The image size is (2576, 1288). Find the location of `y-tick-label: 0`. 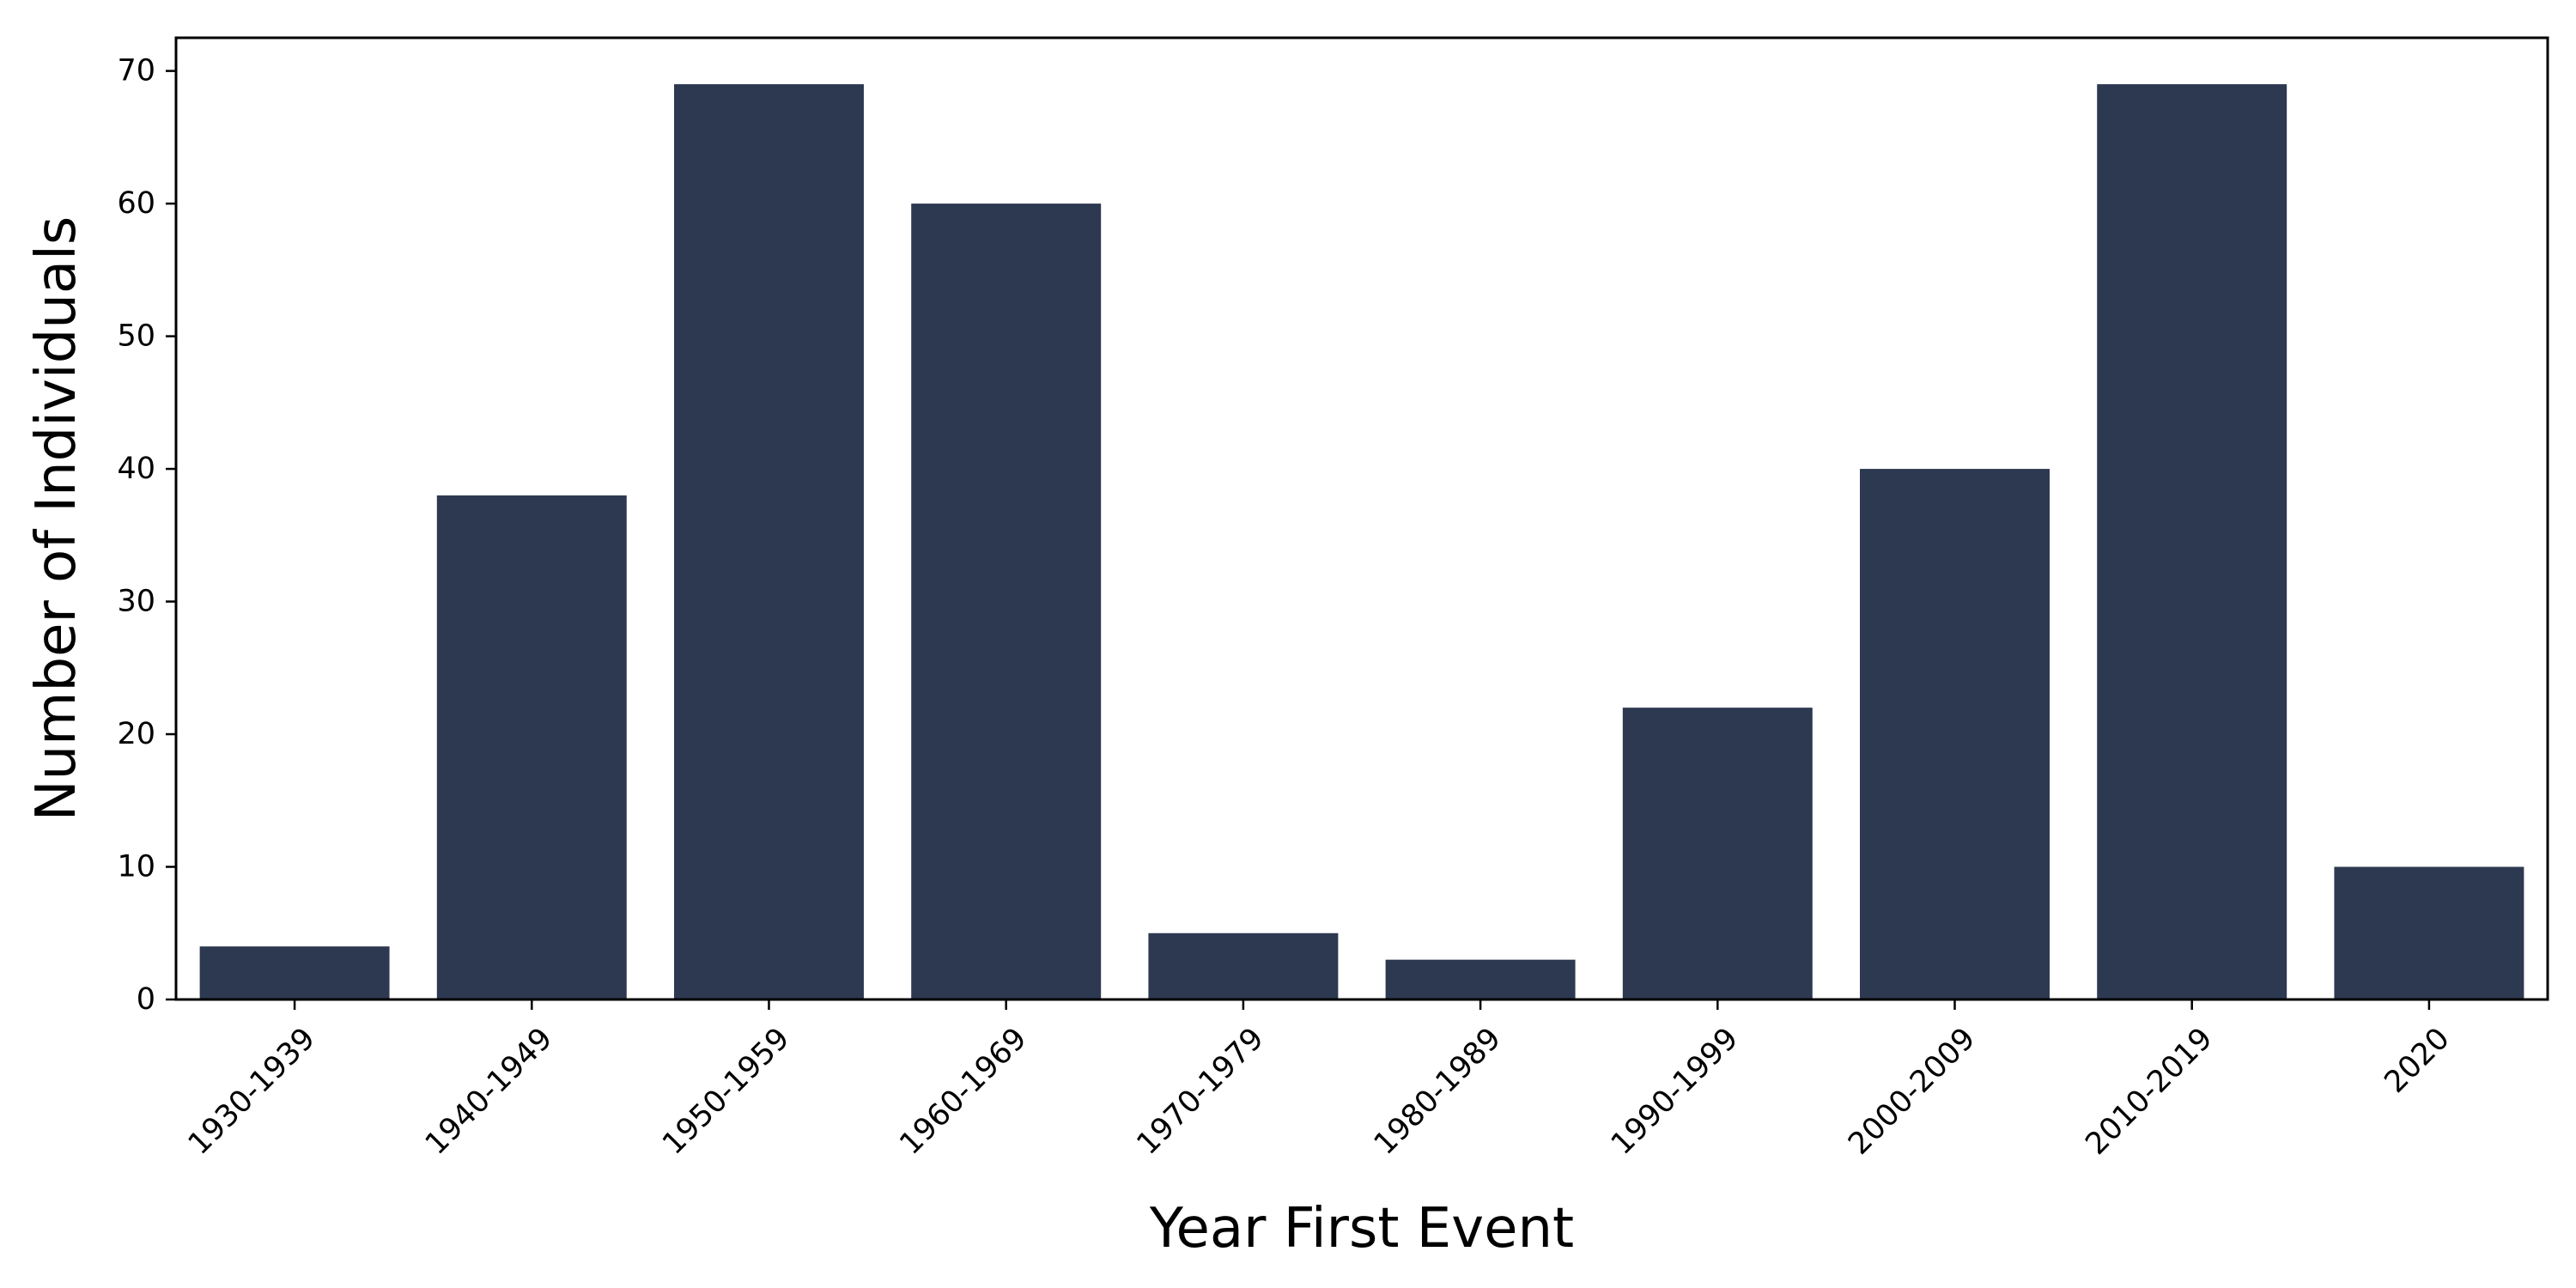

y-tick-label: 0 is located at coordinates (146, 999).